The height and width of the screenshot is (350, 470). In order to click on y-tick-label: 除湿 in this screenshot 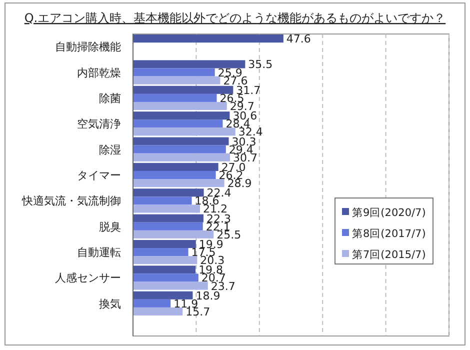, I will do `click(110, 149)`.